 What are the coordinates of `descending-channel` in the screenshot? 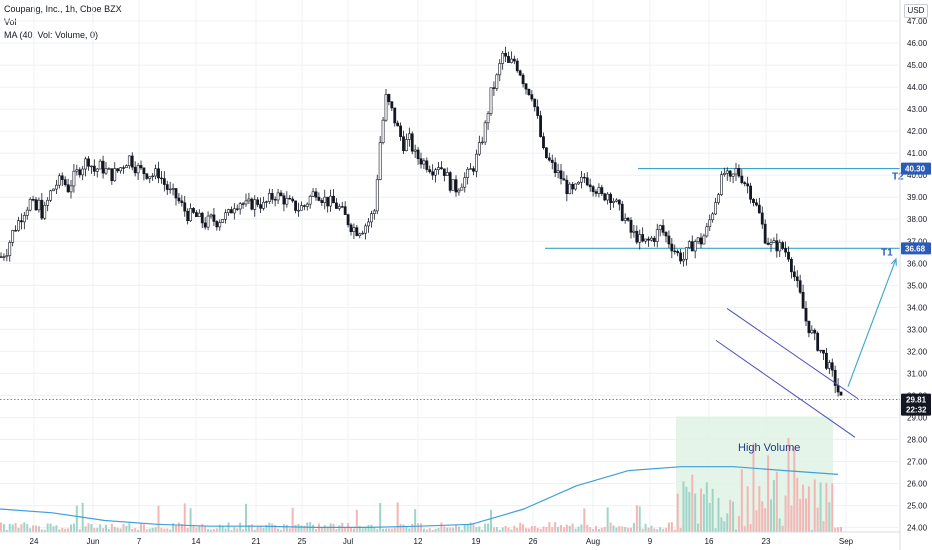 It's located at (787, 373).